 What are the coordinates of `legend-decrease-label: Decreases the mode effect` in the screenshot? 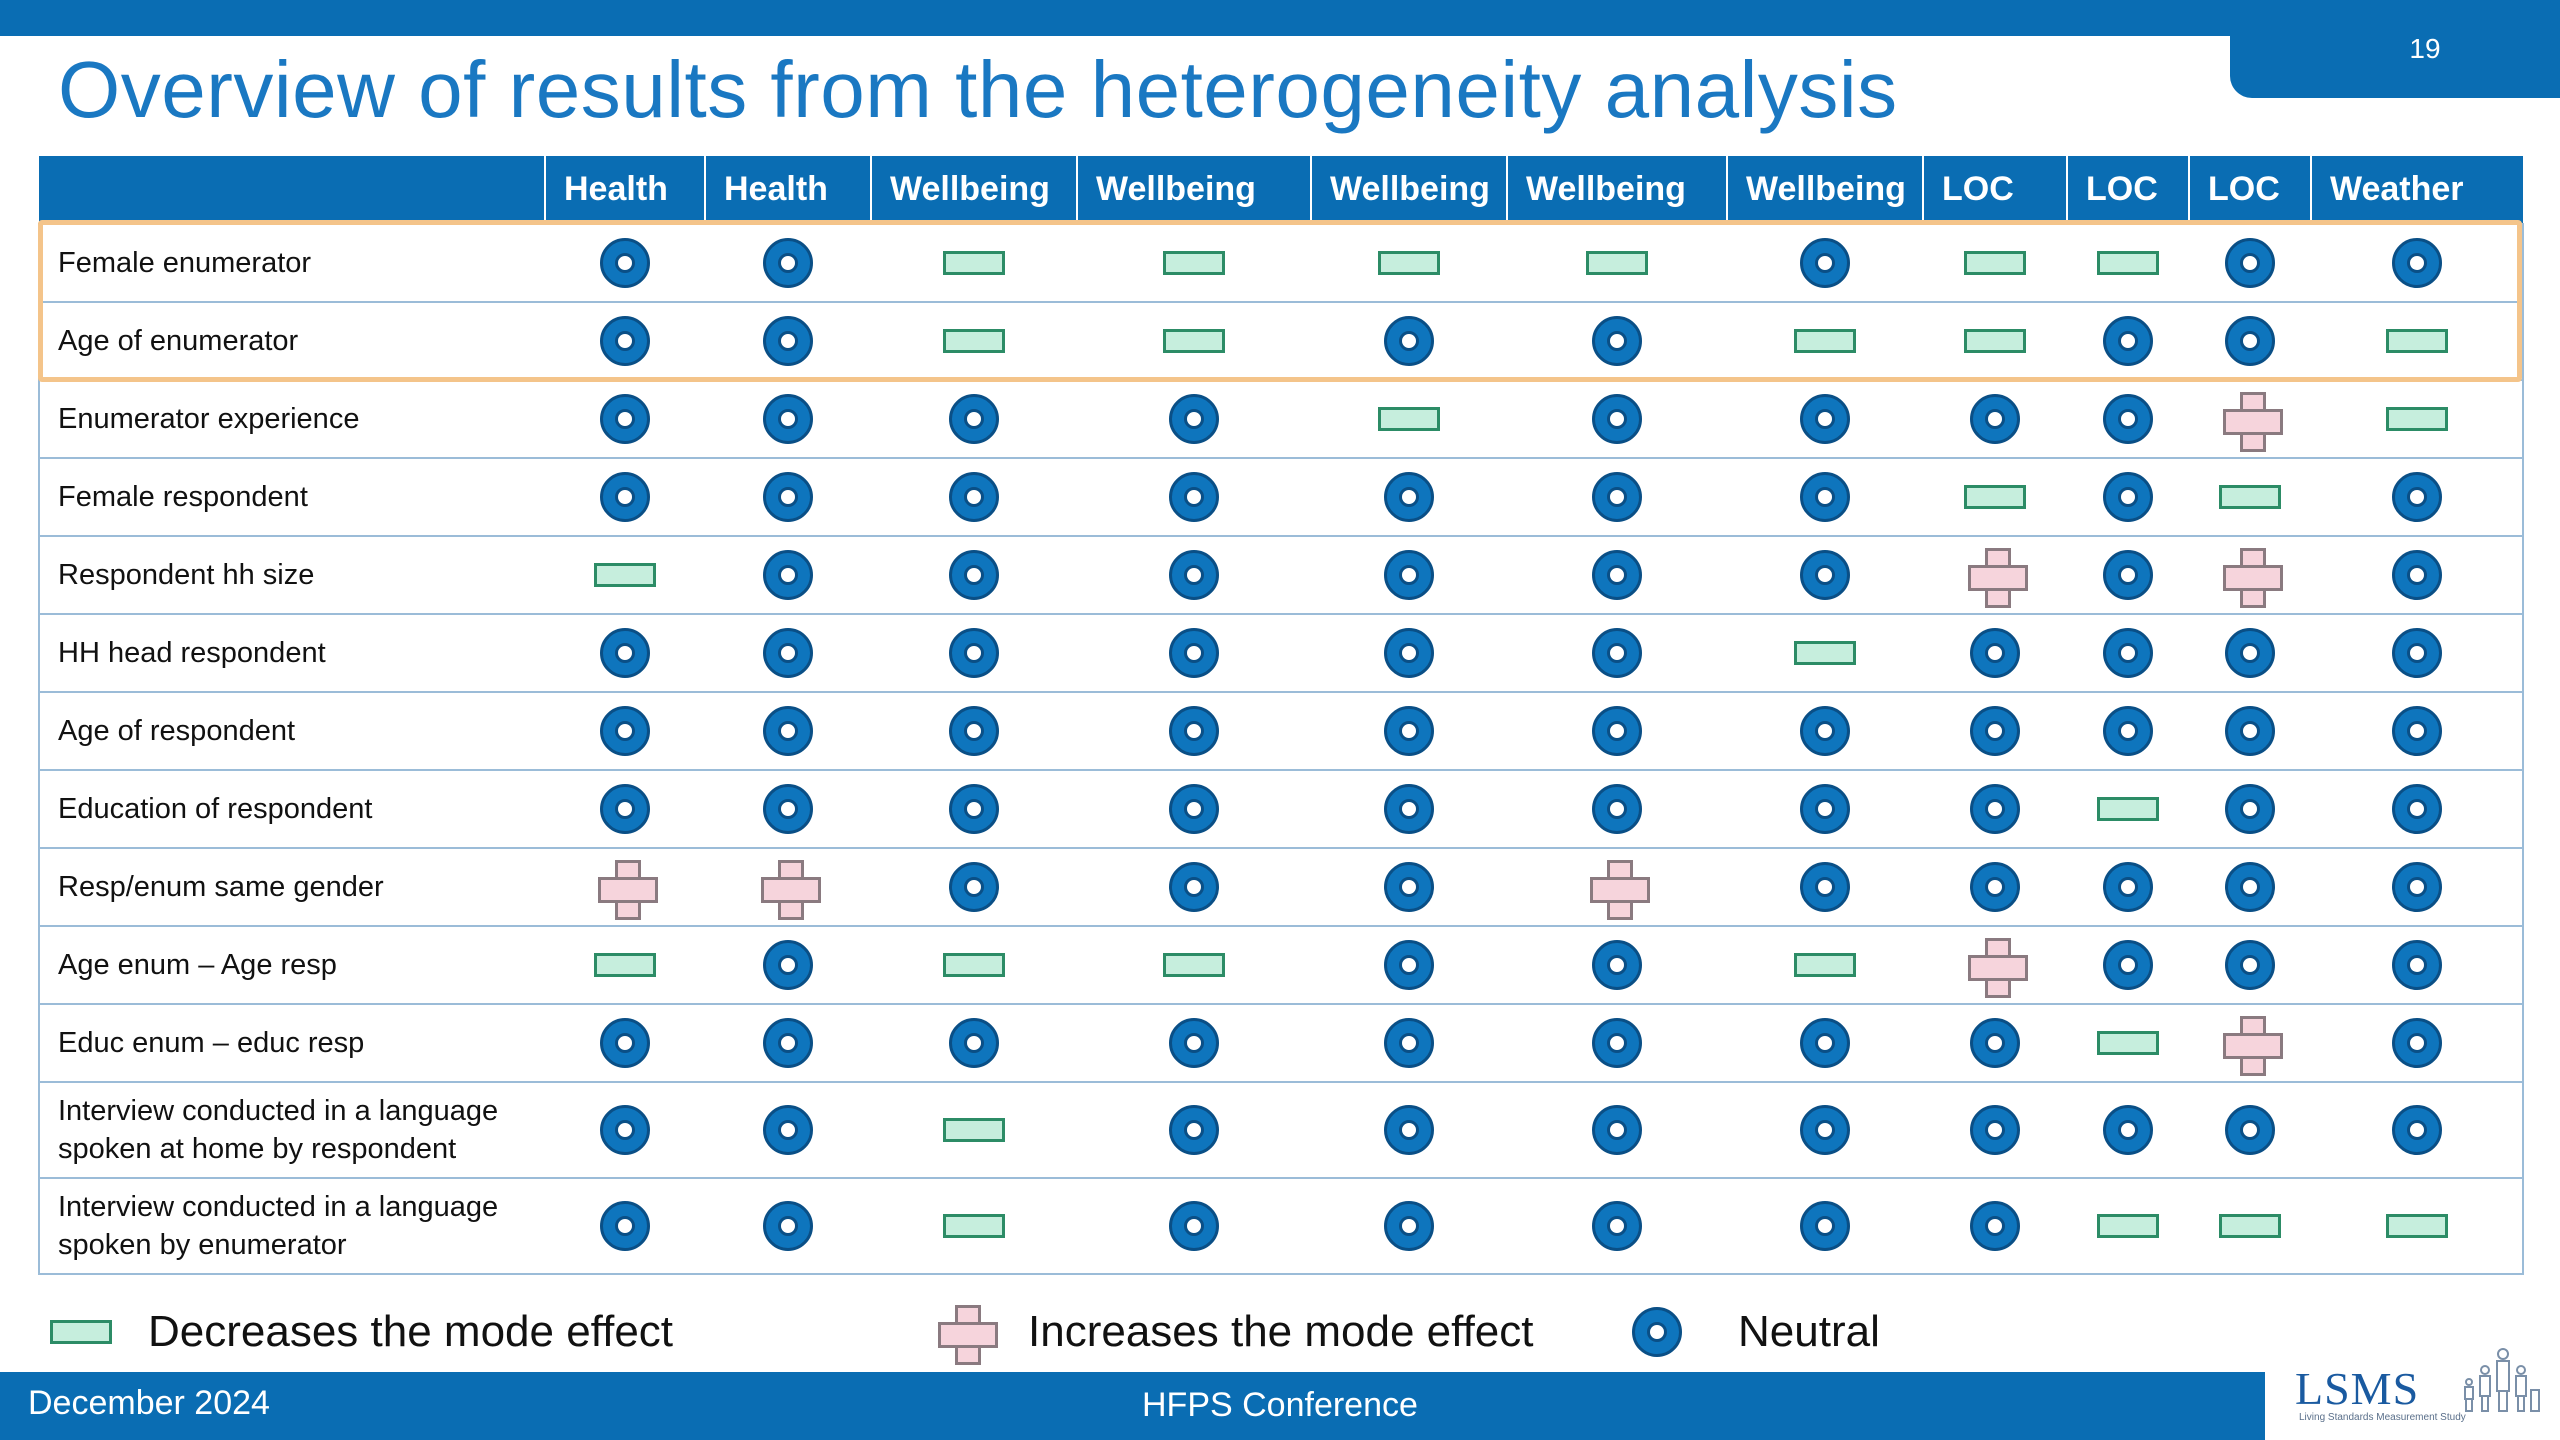 It's located at (411, 1331).